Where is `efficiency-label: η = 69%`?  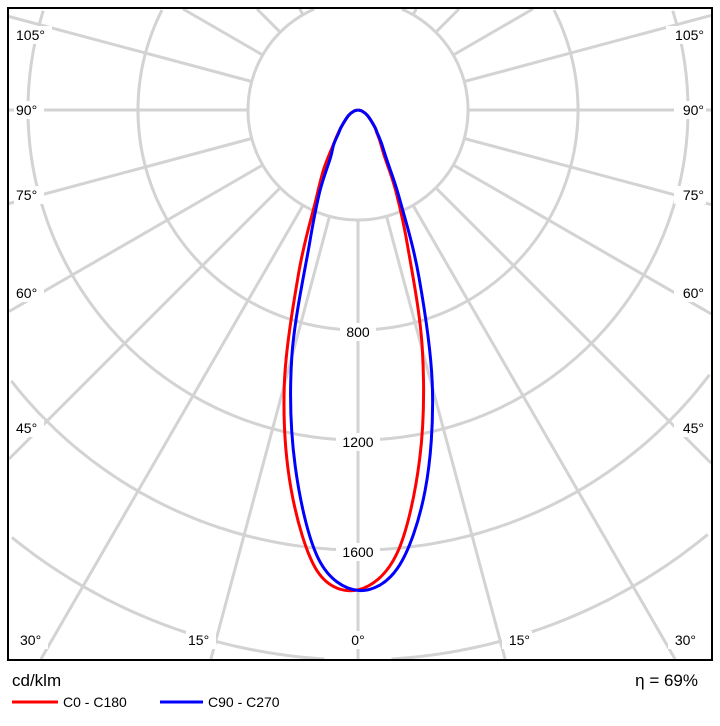 efficiency-label: η = 69% is located at coordinates (666, 680).